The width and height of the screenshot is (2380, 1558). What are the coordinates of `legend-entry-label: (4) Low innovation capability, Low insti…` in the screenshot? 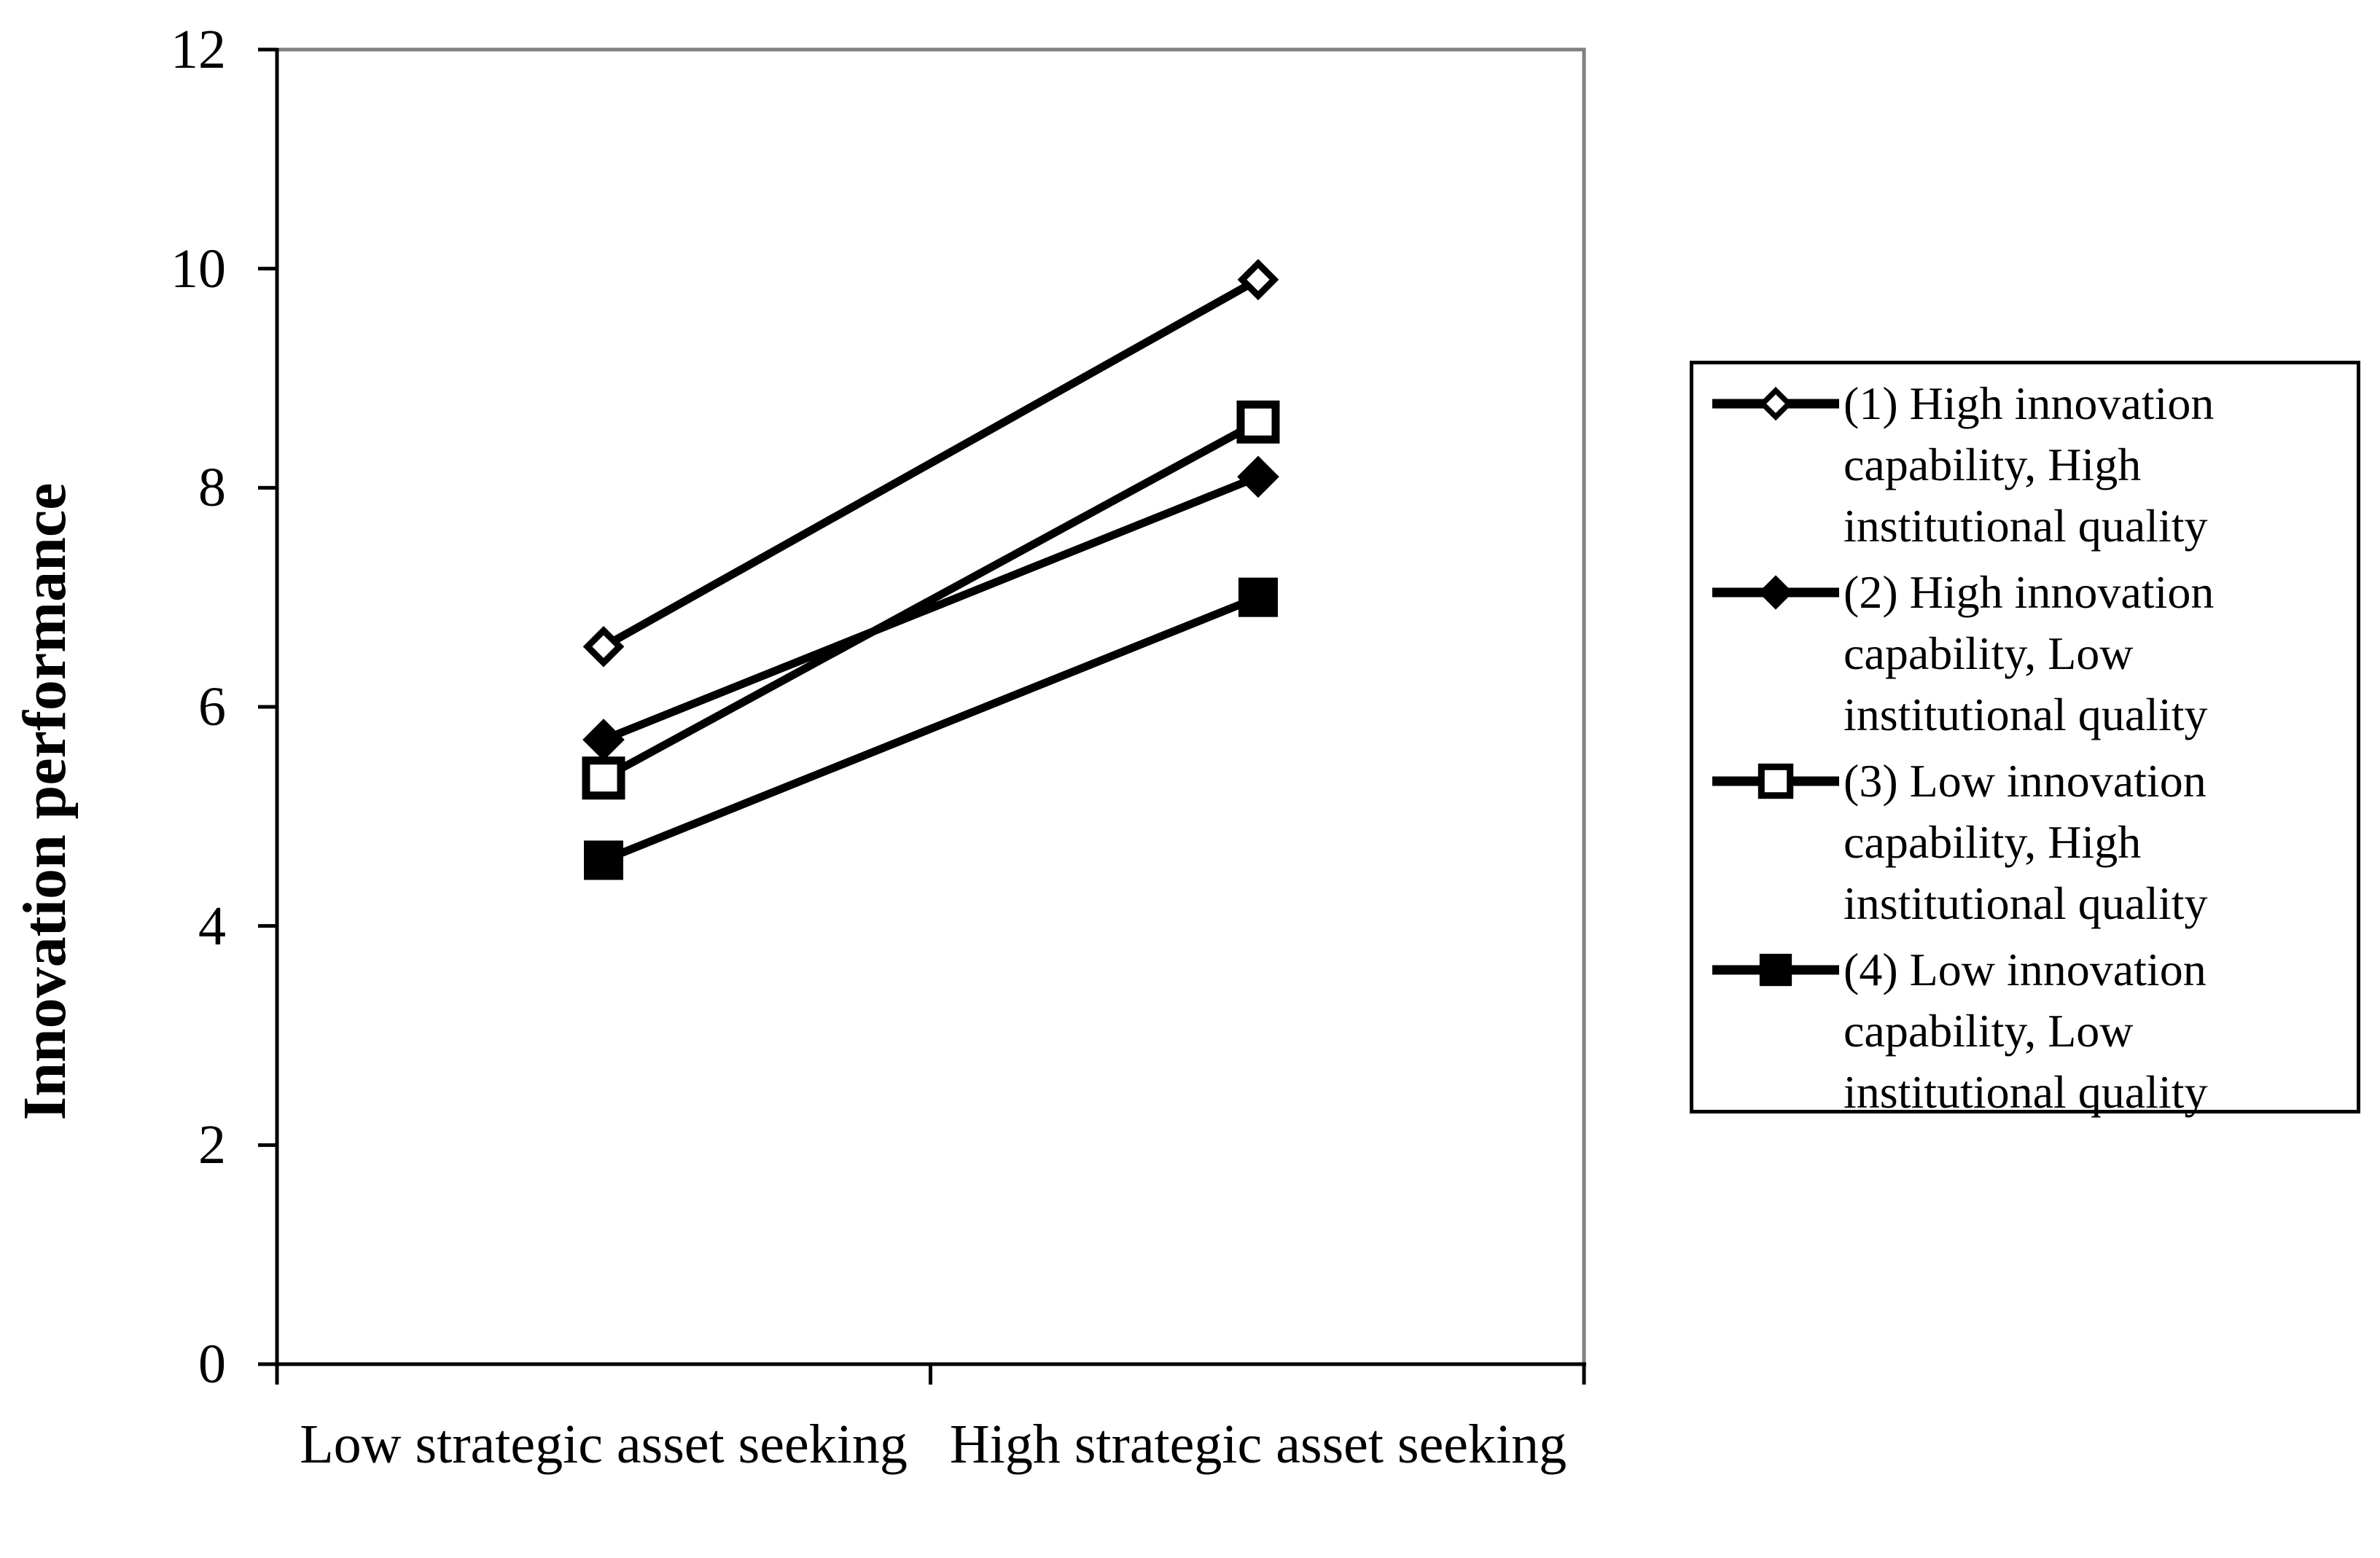 It's located at (2025, 1031).